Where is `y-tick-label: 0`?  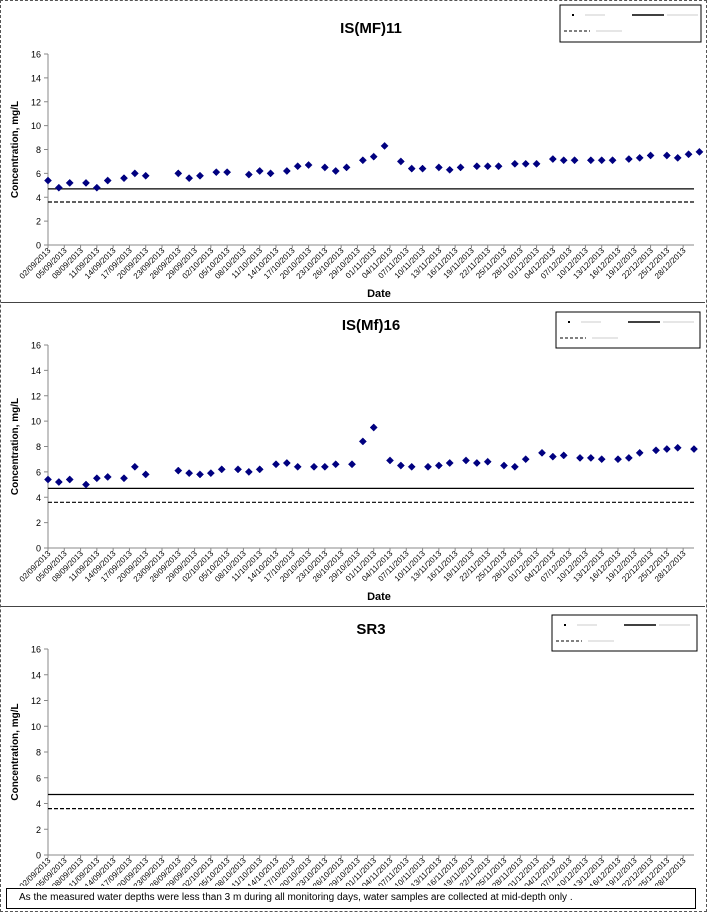 y-tick-label: 0 is located at coordinates (38, 246).